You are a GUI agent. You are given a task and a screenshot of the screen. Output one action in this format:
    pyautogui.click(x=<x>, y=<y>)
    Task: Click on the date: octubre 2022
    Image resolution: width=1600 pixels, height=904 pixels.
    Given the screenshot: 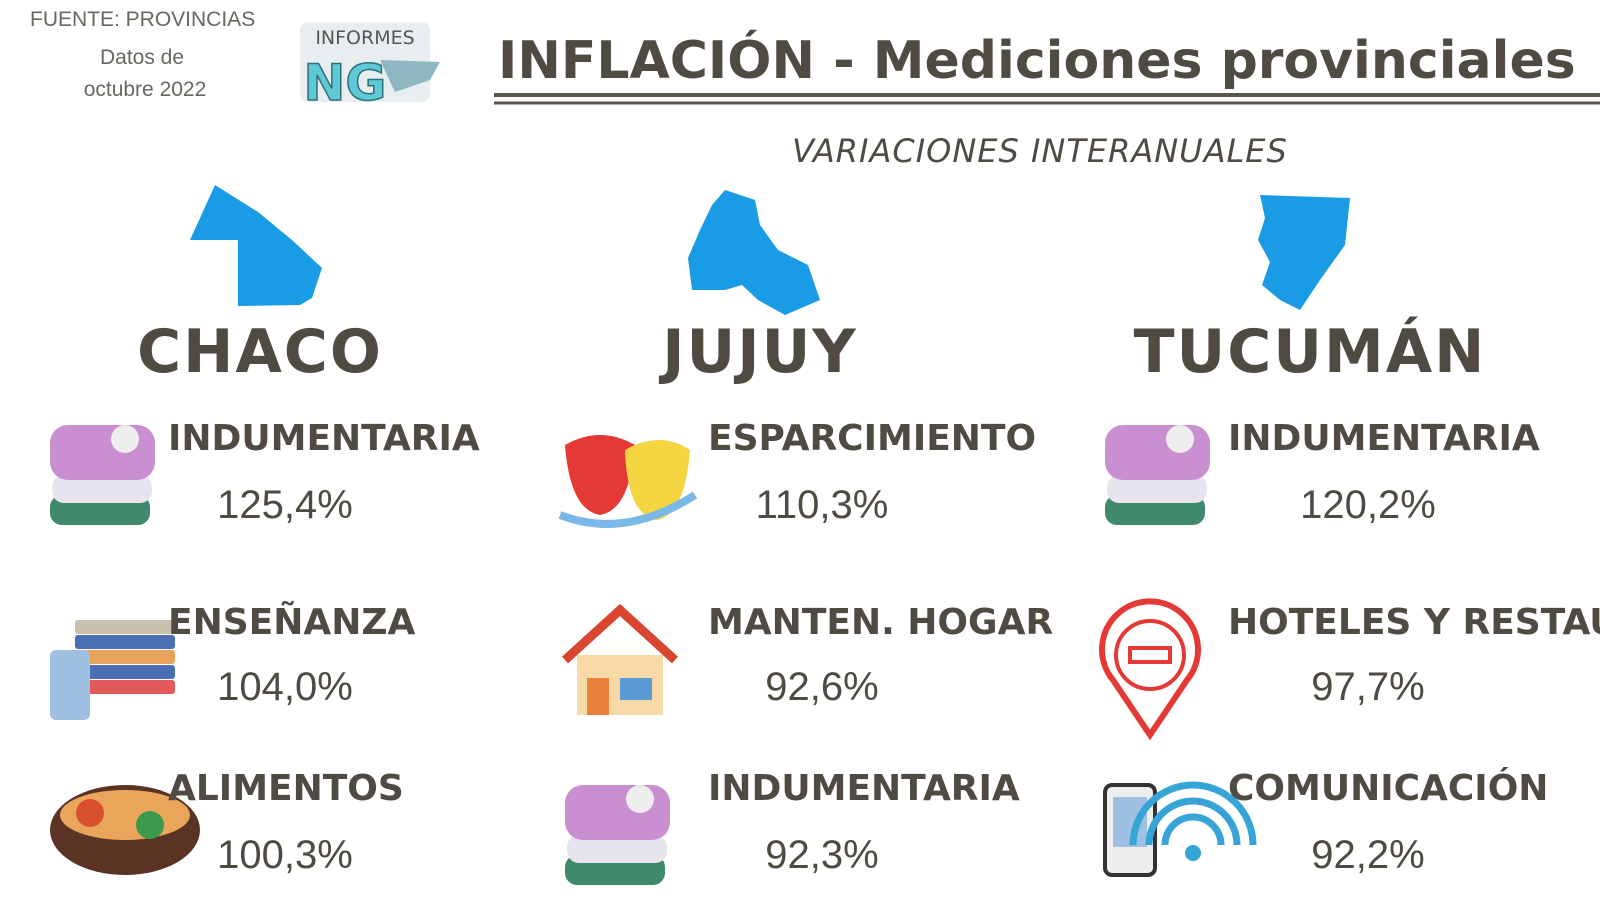 What is the action you would take?
    pyautogui.click(x=145, y=89)
    